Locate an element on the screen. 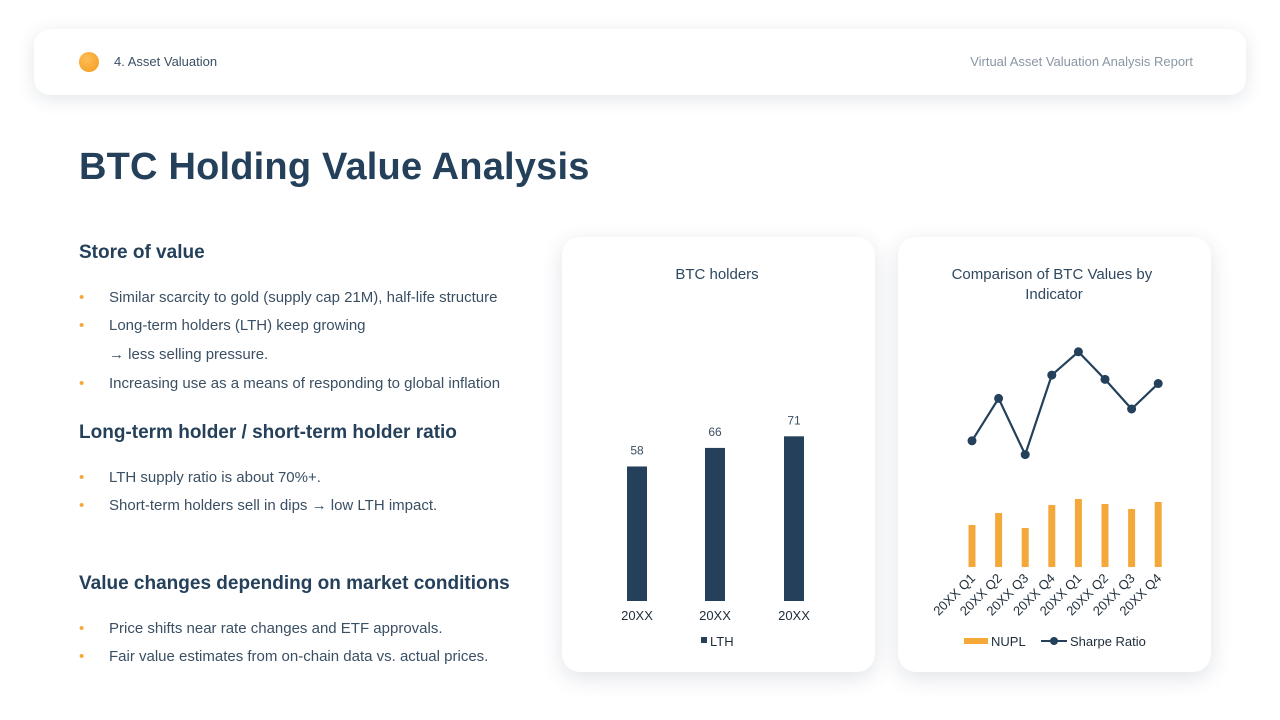 The height and width of the screenshot is (720, 1280). data-label: 66 is located at coordinates (715, 432).